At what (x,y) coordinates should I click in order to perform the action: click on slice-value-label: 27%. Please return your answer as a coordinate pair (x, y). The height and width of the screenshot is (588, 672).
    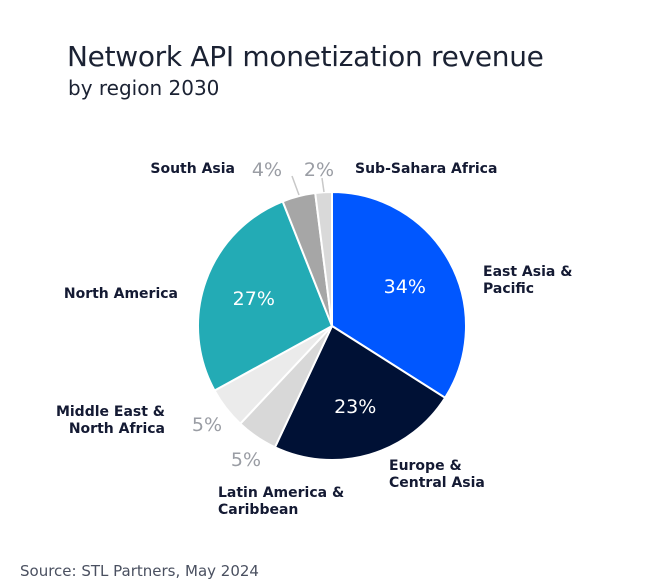
    Looking at the image, I should click on (254, 299).